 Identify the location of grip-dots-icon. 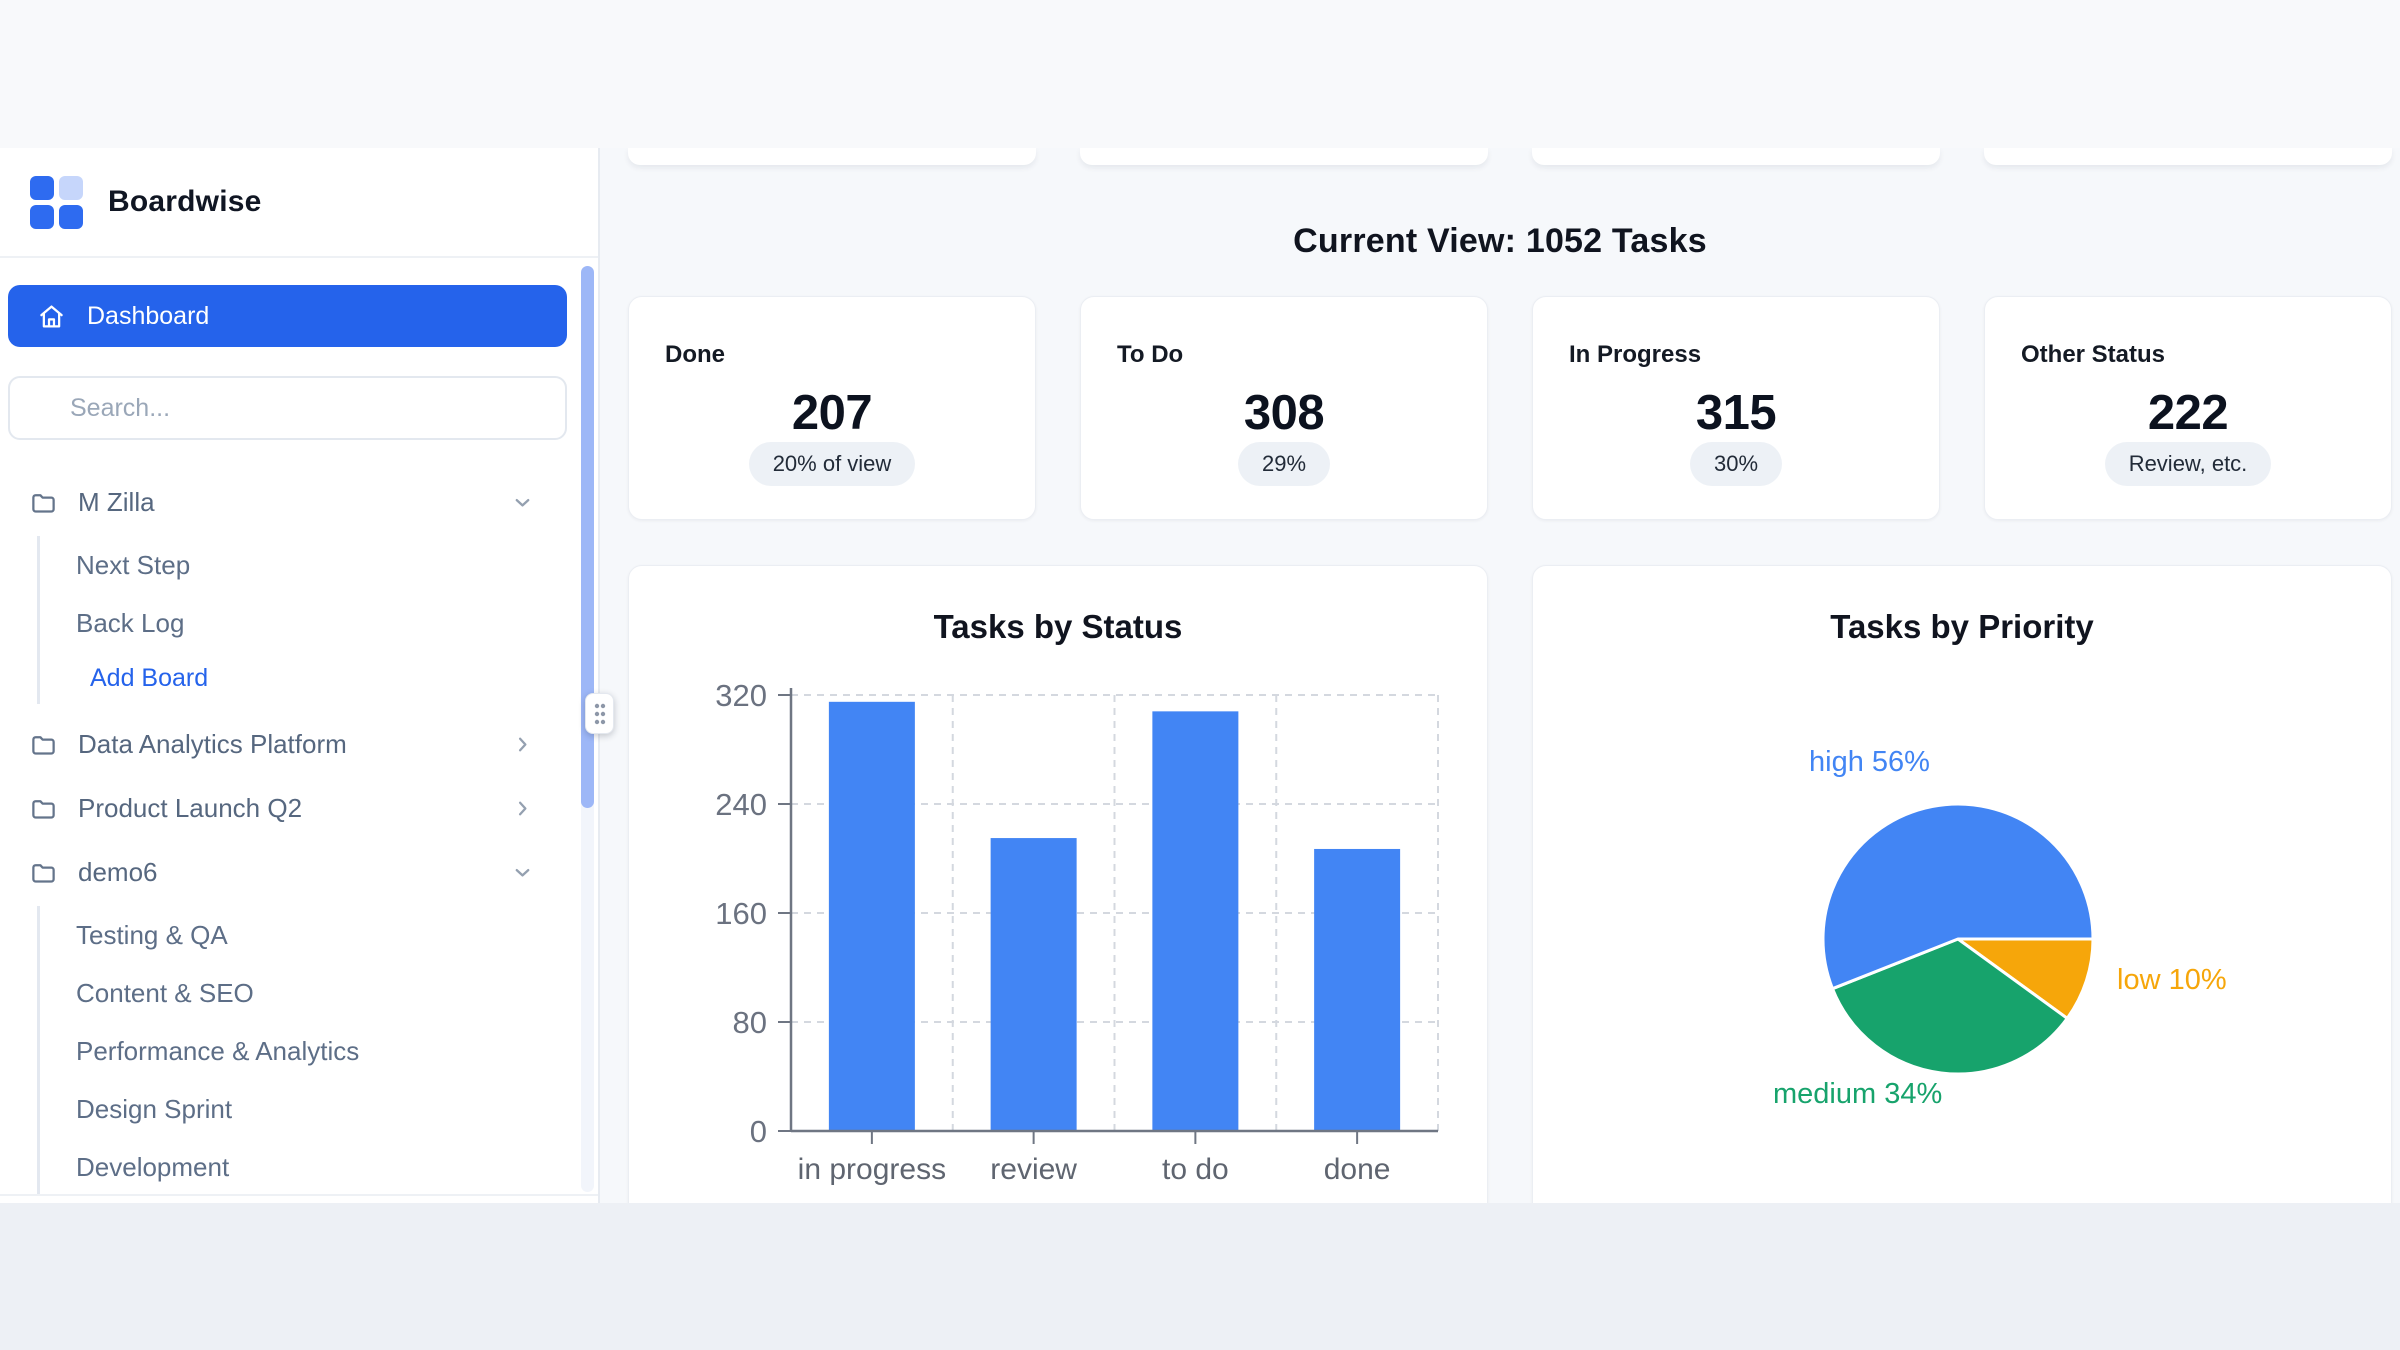
(599, 713).